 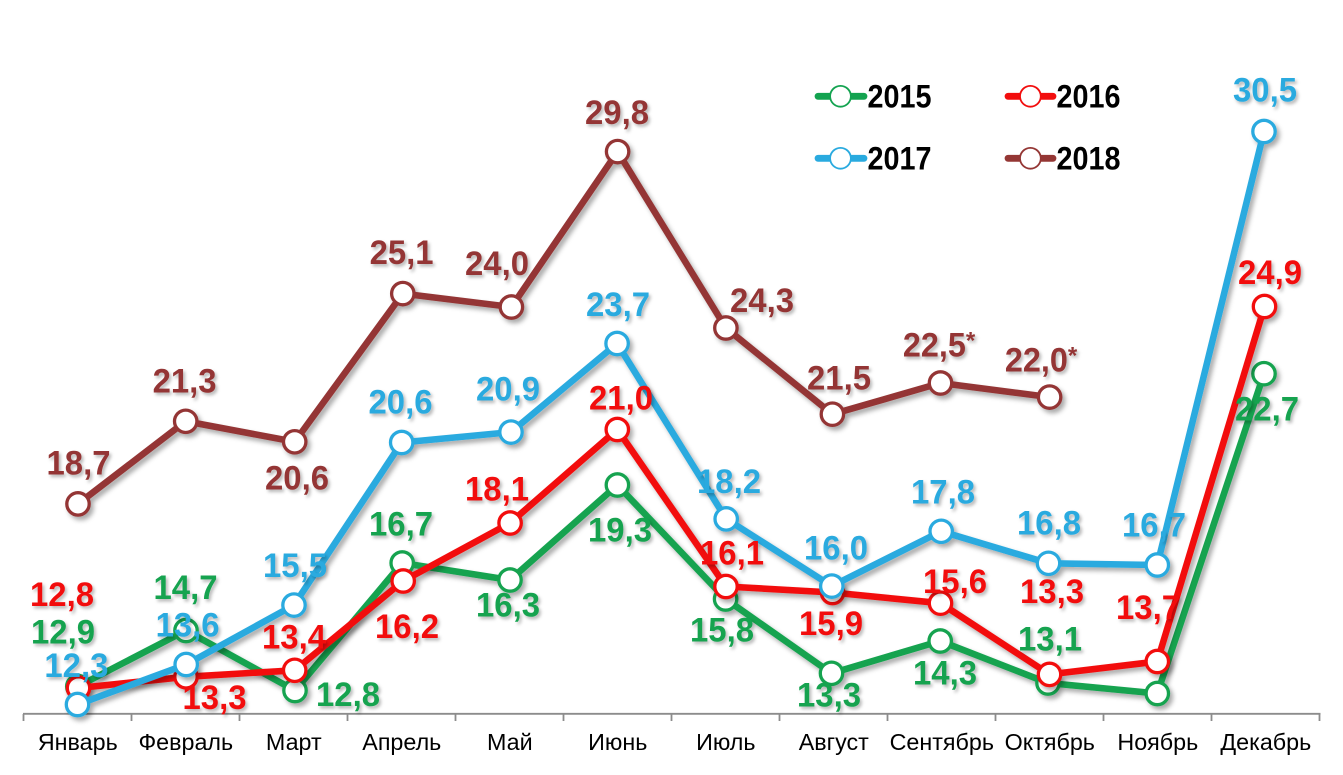 I want to click on svg-text: 13,1, so click(x=1050, y=640).